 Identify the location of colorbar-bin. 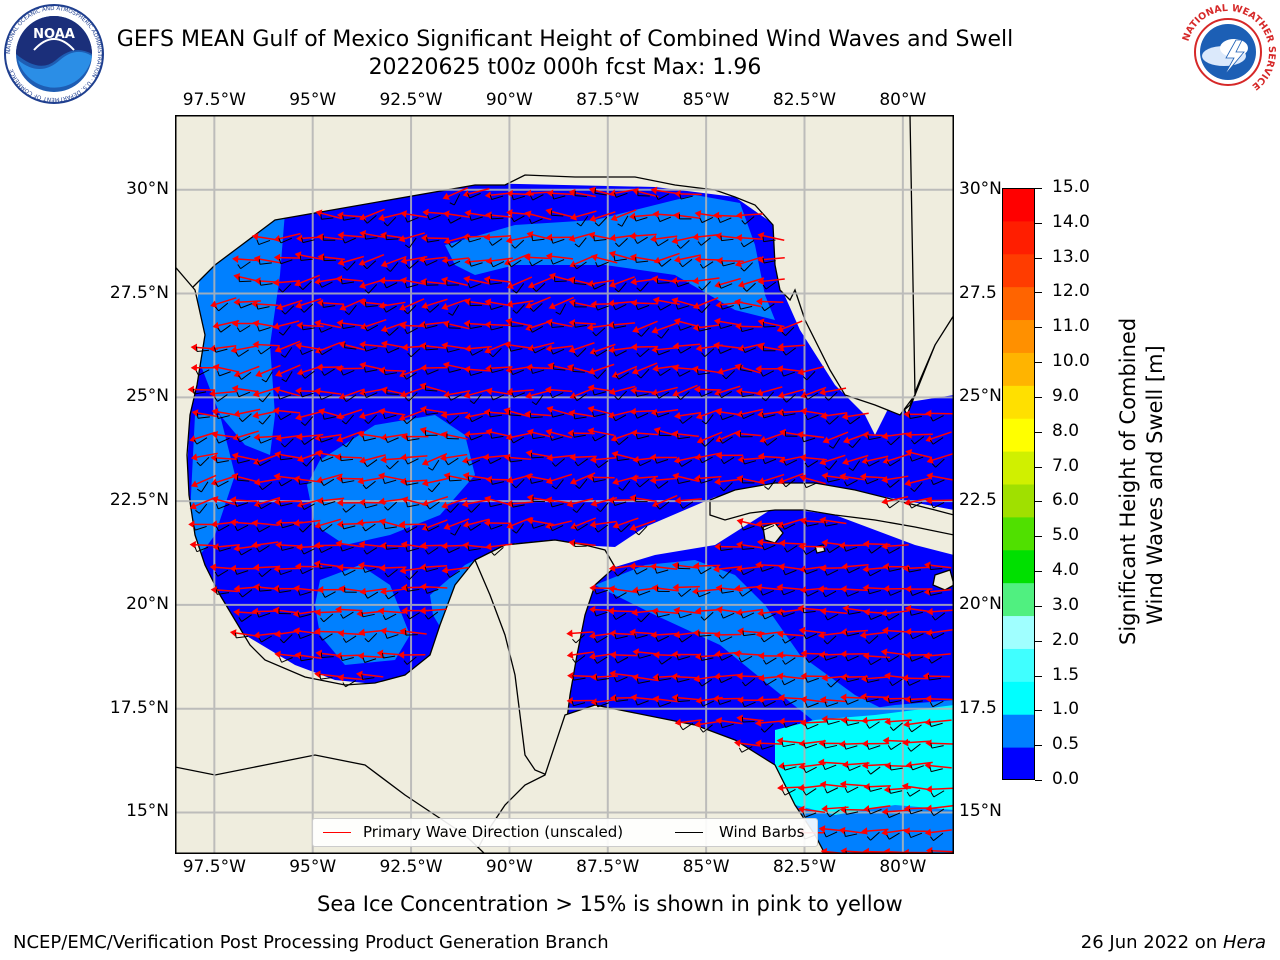
(1018, 270).